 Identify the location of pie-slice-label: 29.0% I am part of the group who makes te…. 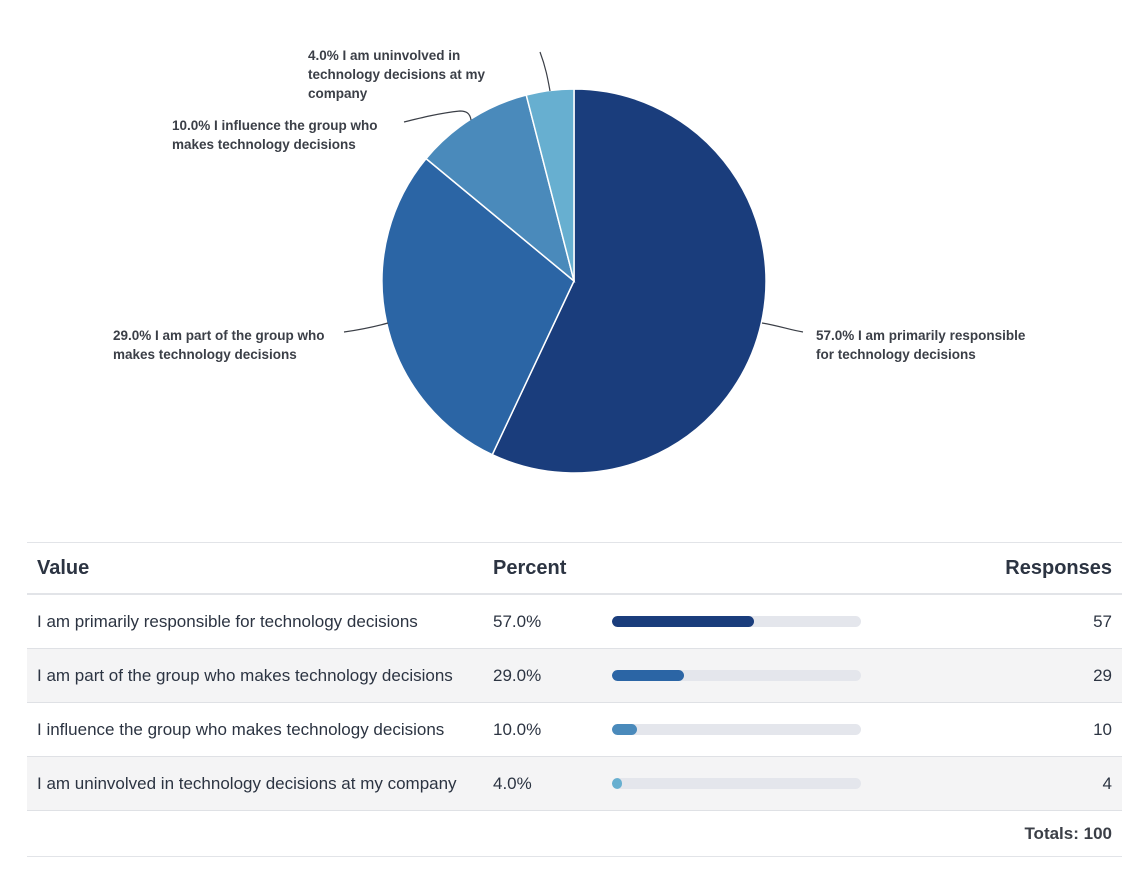
(219, 345).